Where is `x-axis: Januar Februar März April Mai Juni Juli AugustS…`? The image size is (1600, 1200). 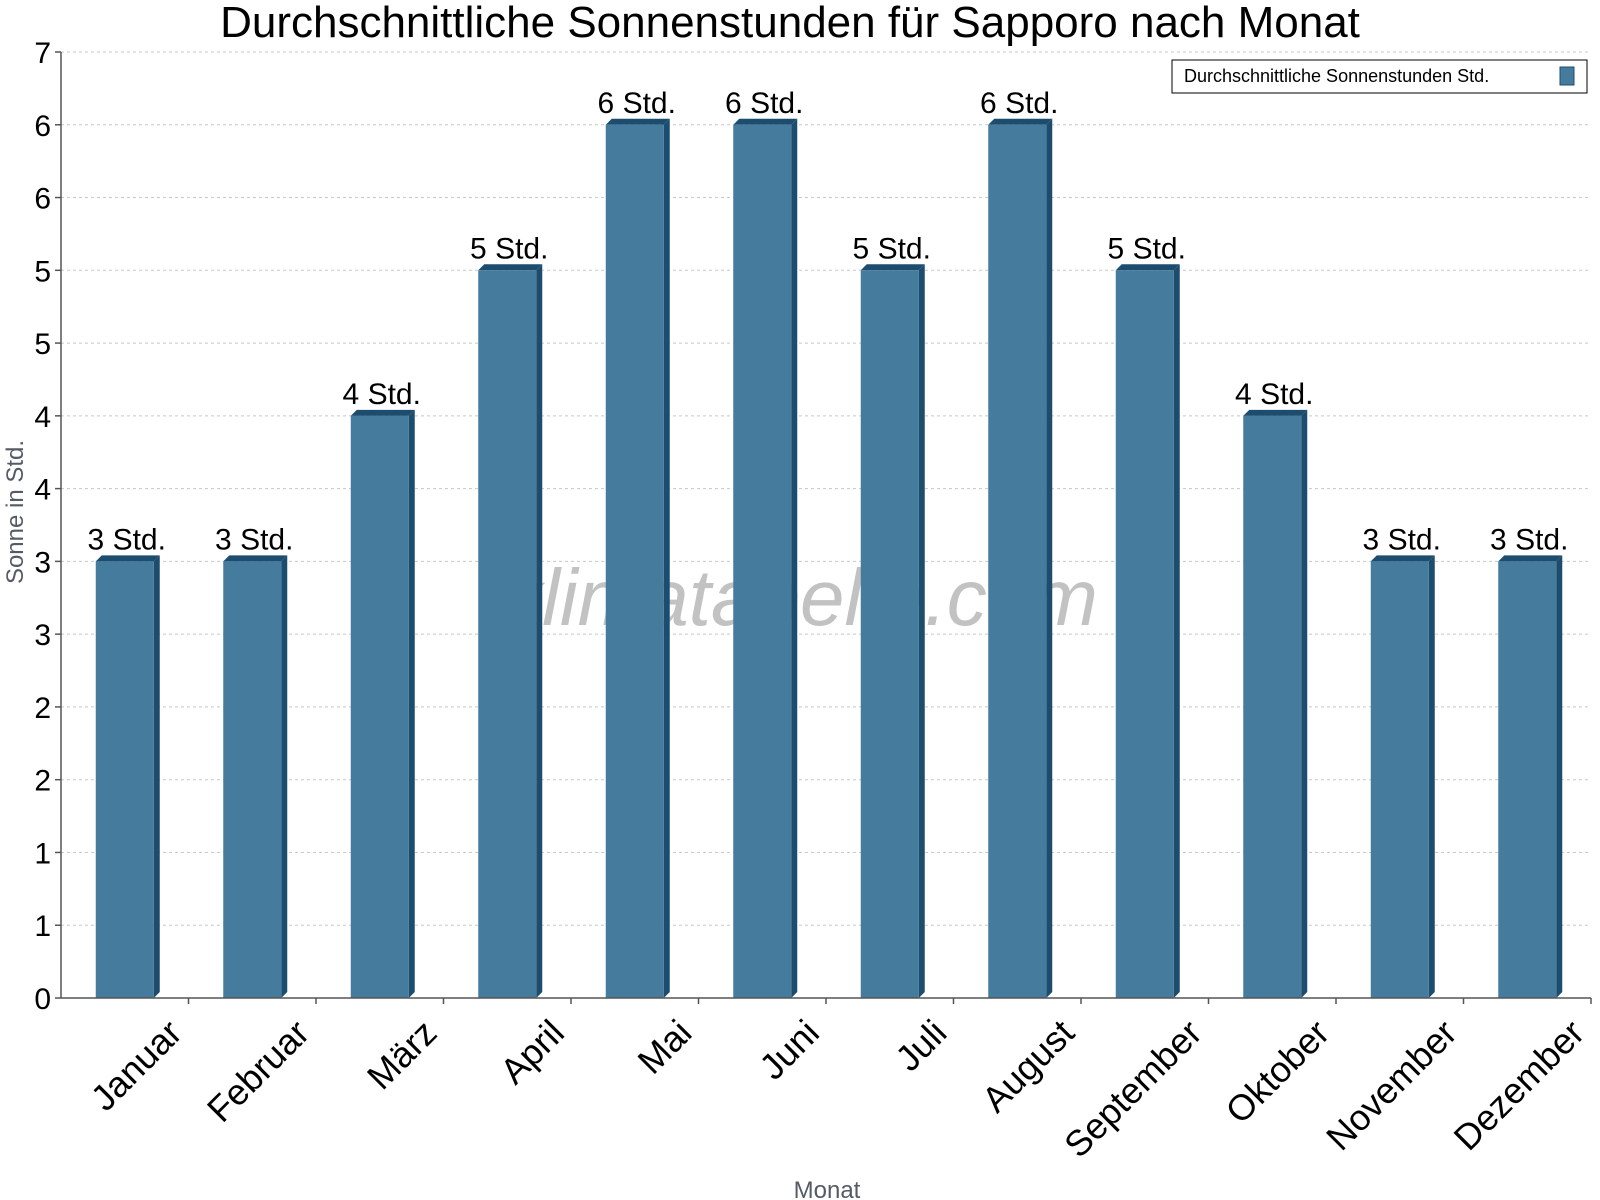
x-axis: Januar Februar März April Mai Juni Juli AugustS… is located at coordinates (826, 1081).